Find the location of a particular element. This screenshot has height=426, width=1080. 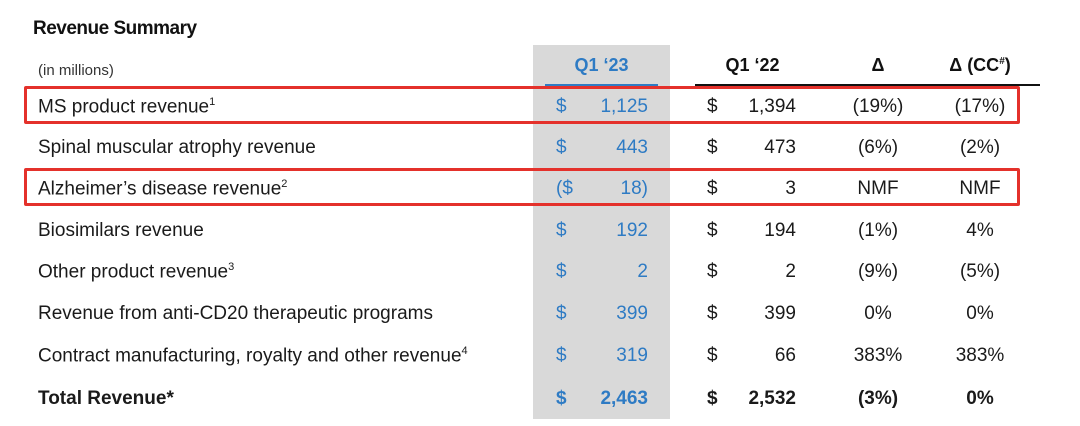

row-label: Other product revenue3 is located at coordinates (136, 272).